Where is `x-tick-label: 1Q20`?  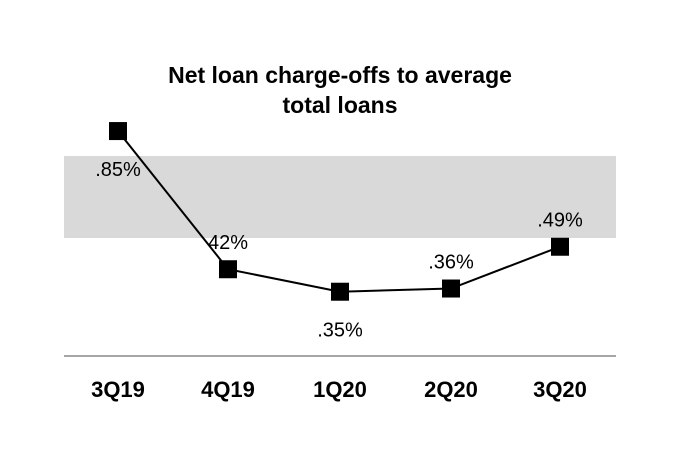 x-tick-label: 1Q20 is located at coordinates (340, 389).